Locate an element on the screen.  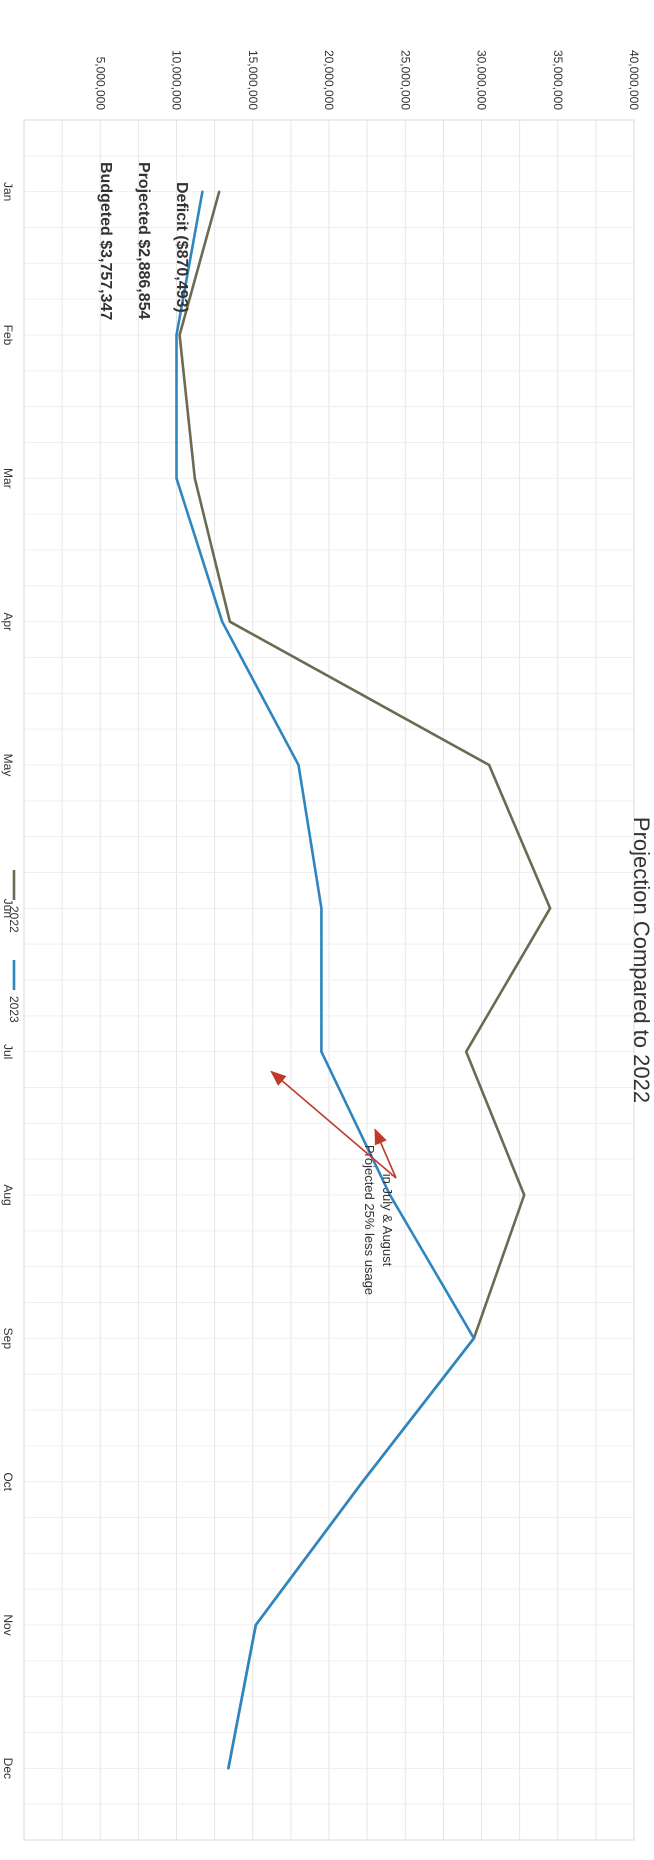
y-tick-label: 15,000,000 is located at coordinates (253, 80).